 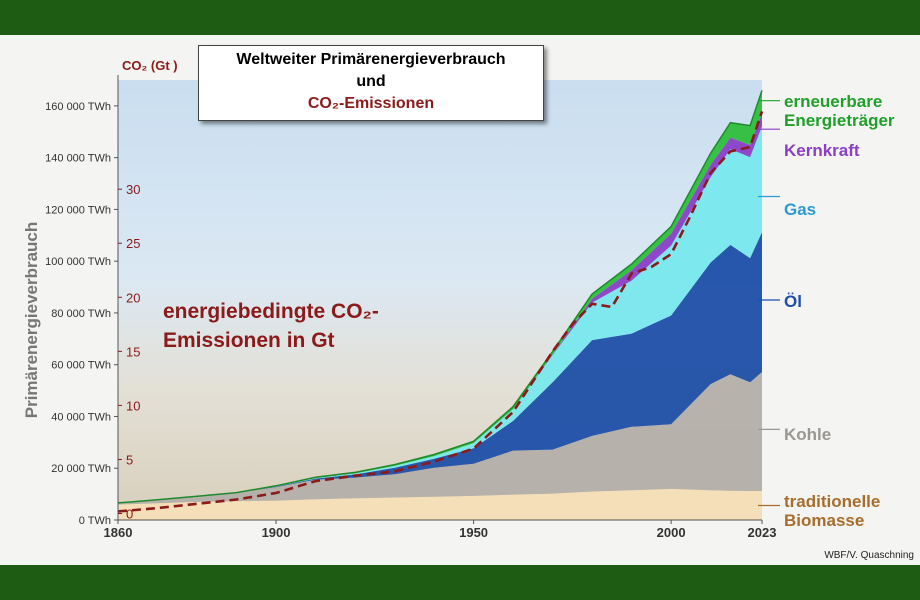 What do you see at coordinates (81, 469) in the screenshot?
I see `y-tick-label: 20 000 TWh` at bounding box center [81, 469].